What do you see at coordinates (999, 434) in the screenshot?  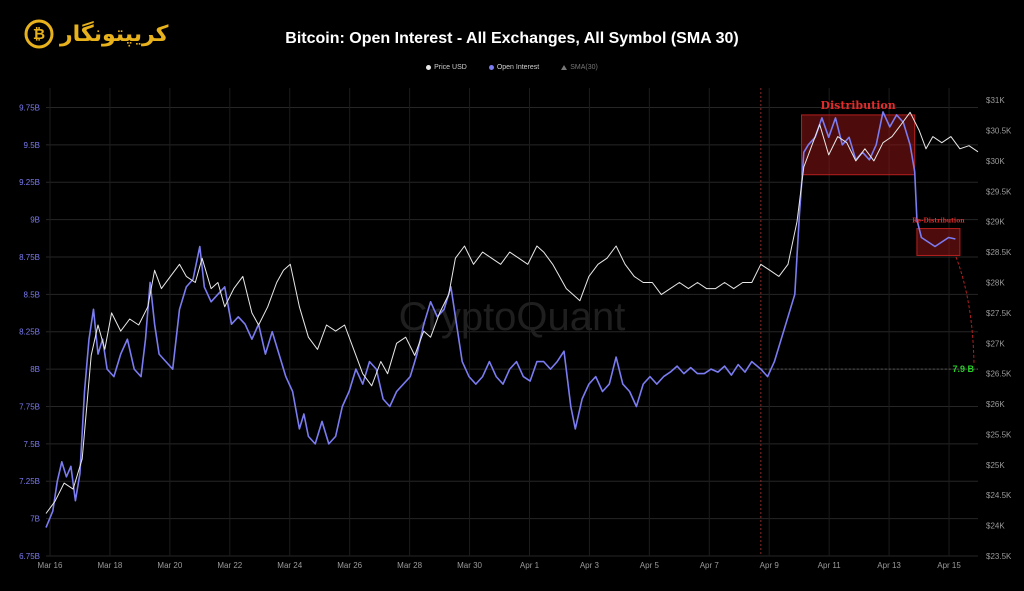 I see `y-right-tick-label: $25.5K` at bounding box center [999, 434].